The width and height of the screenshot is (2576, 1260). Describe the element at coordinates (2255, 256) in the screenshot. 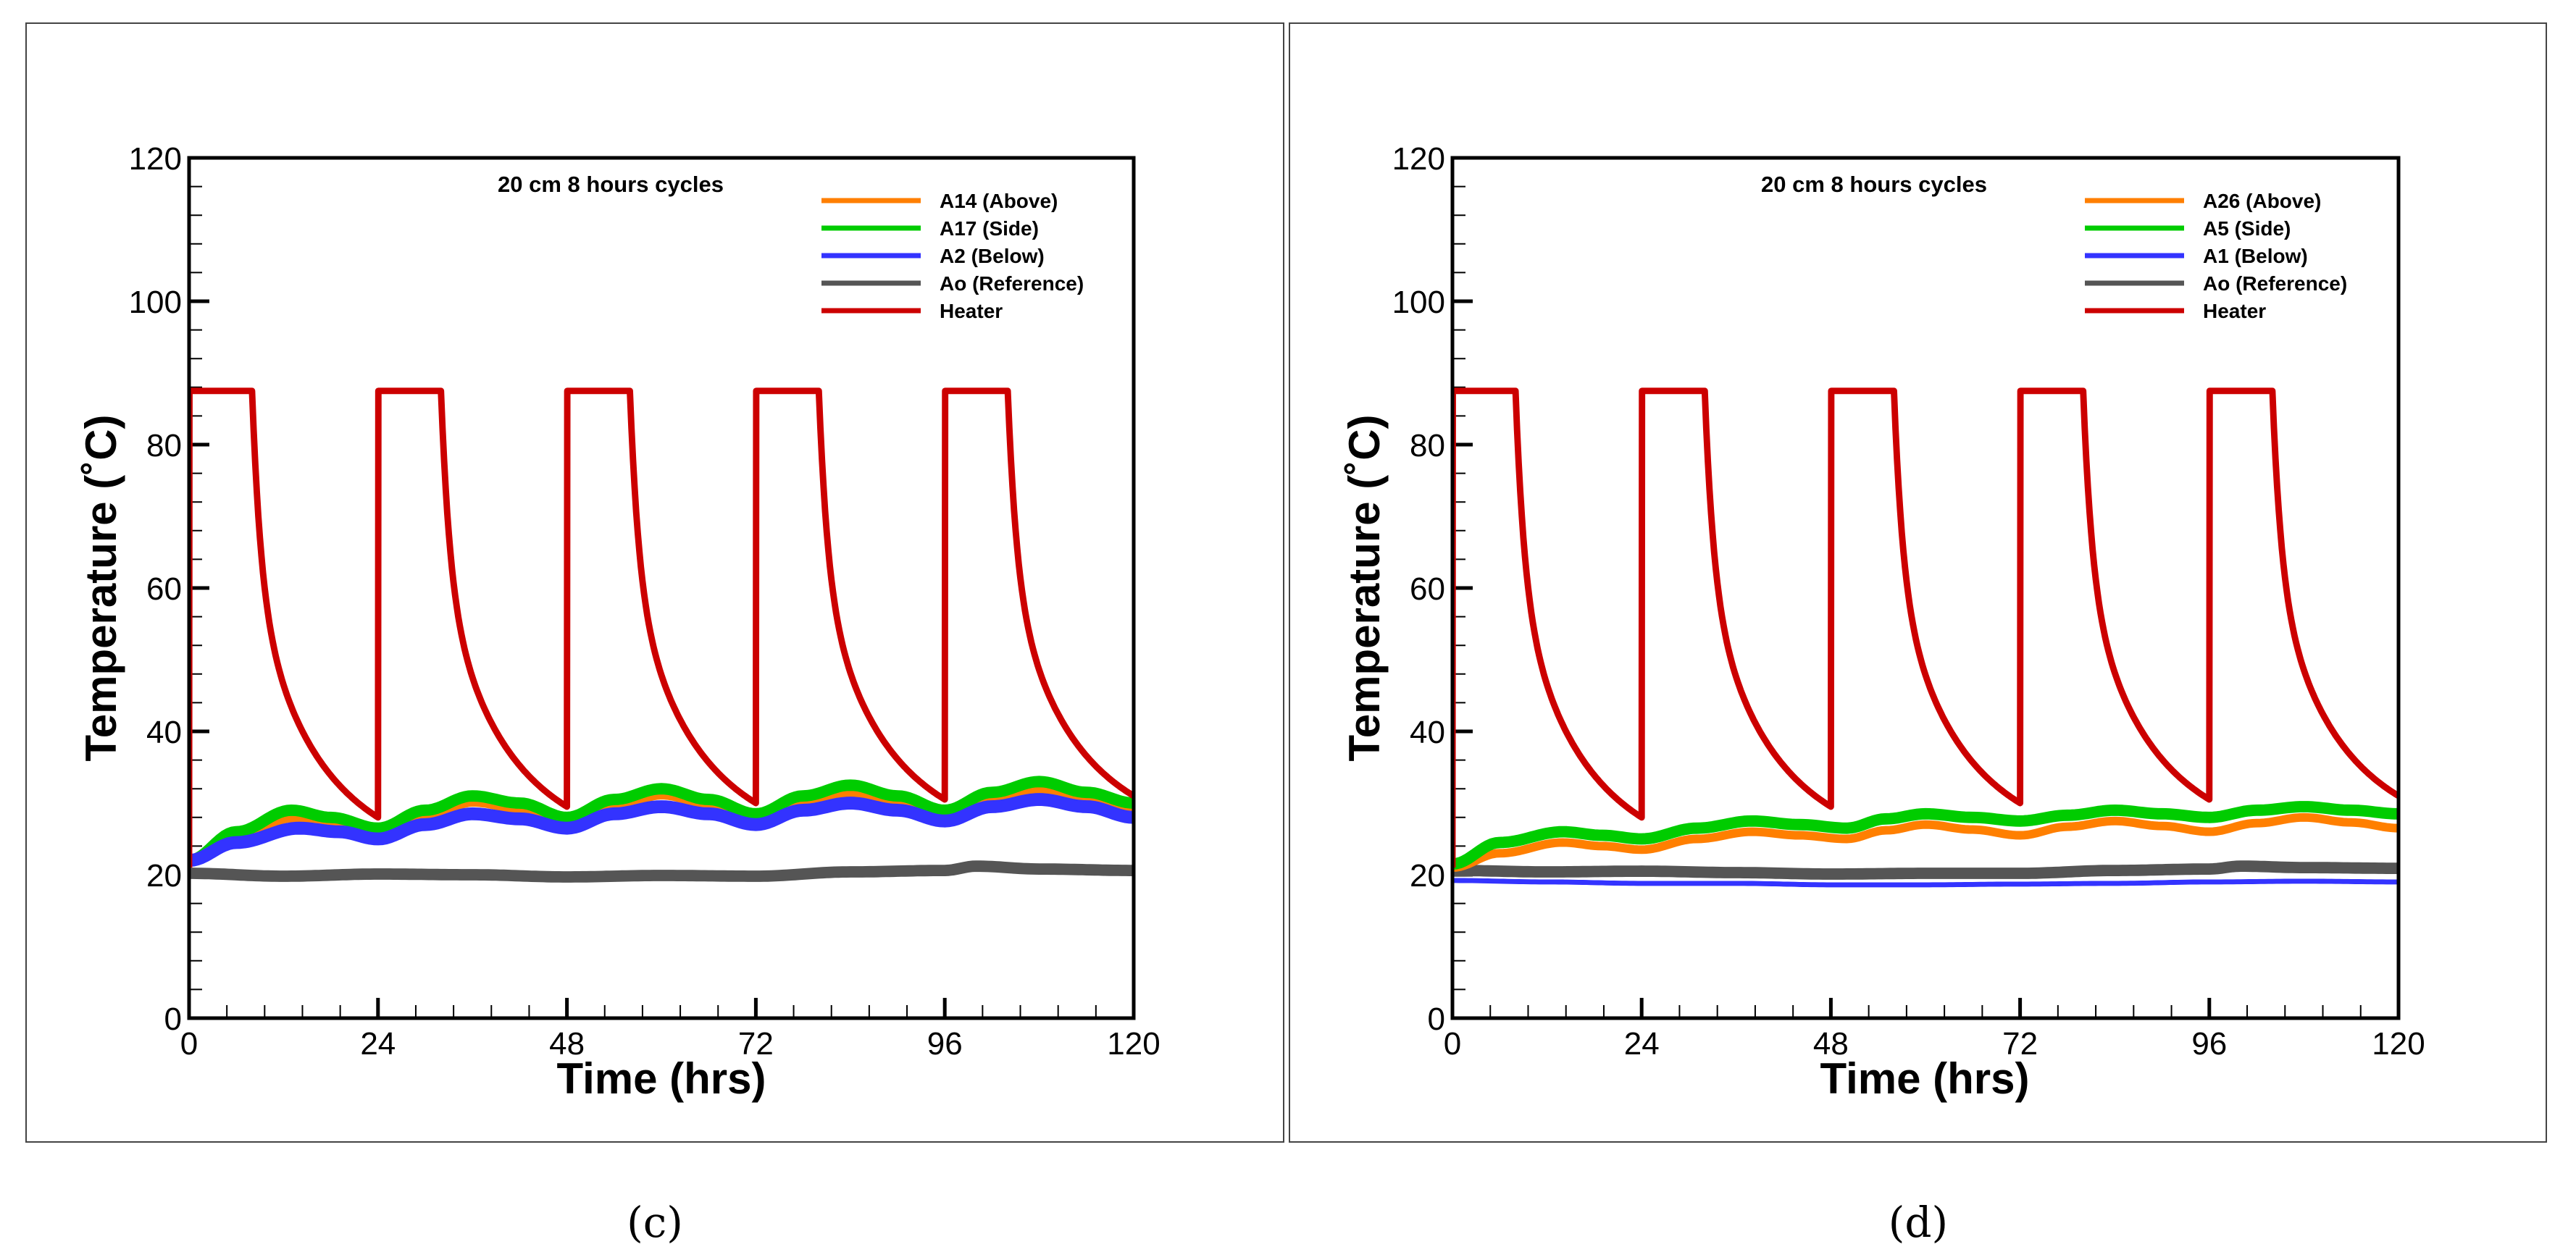

I see `legend-label: A1 (Below)` at that location.